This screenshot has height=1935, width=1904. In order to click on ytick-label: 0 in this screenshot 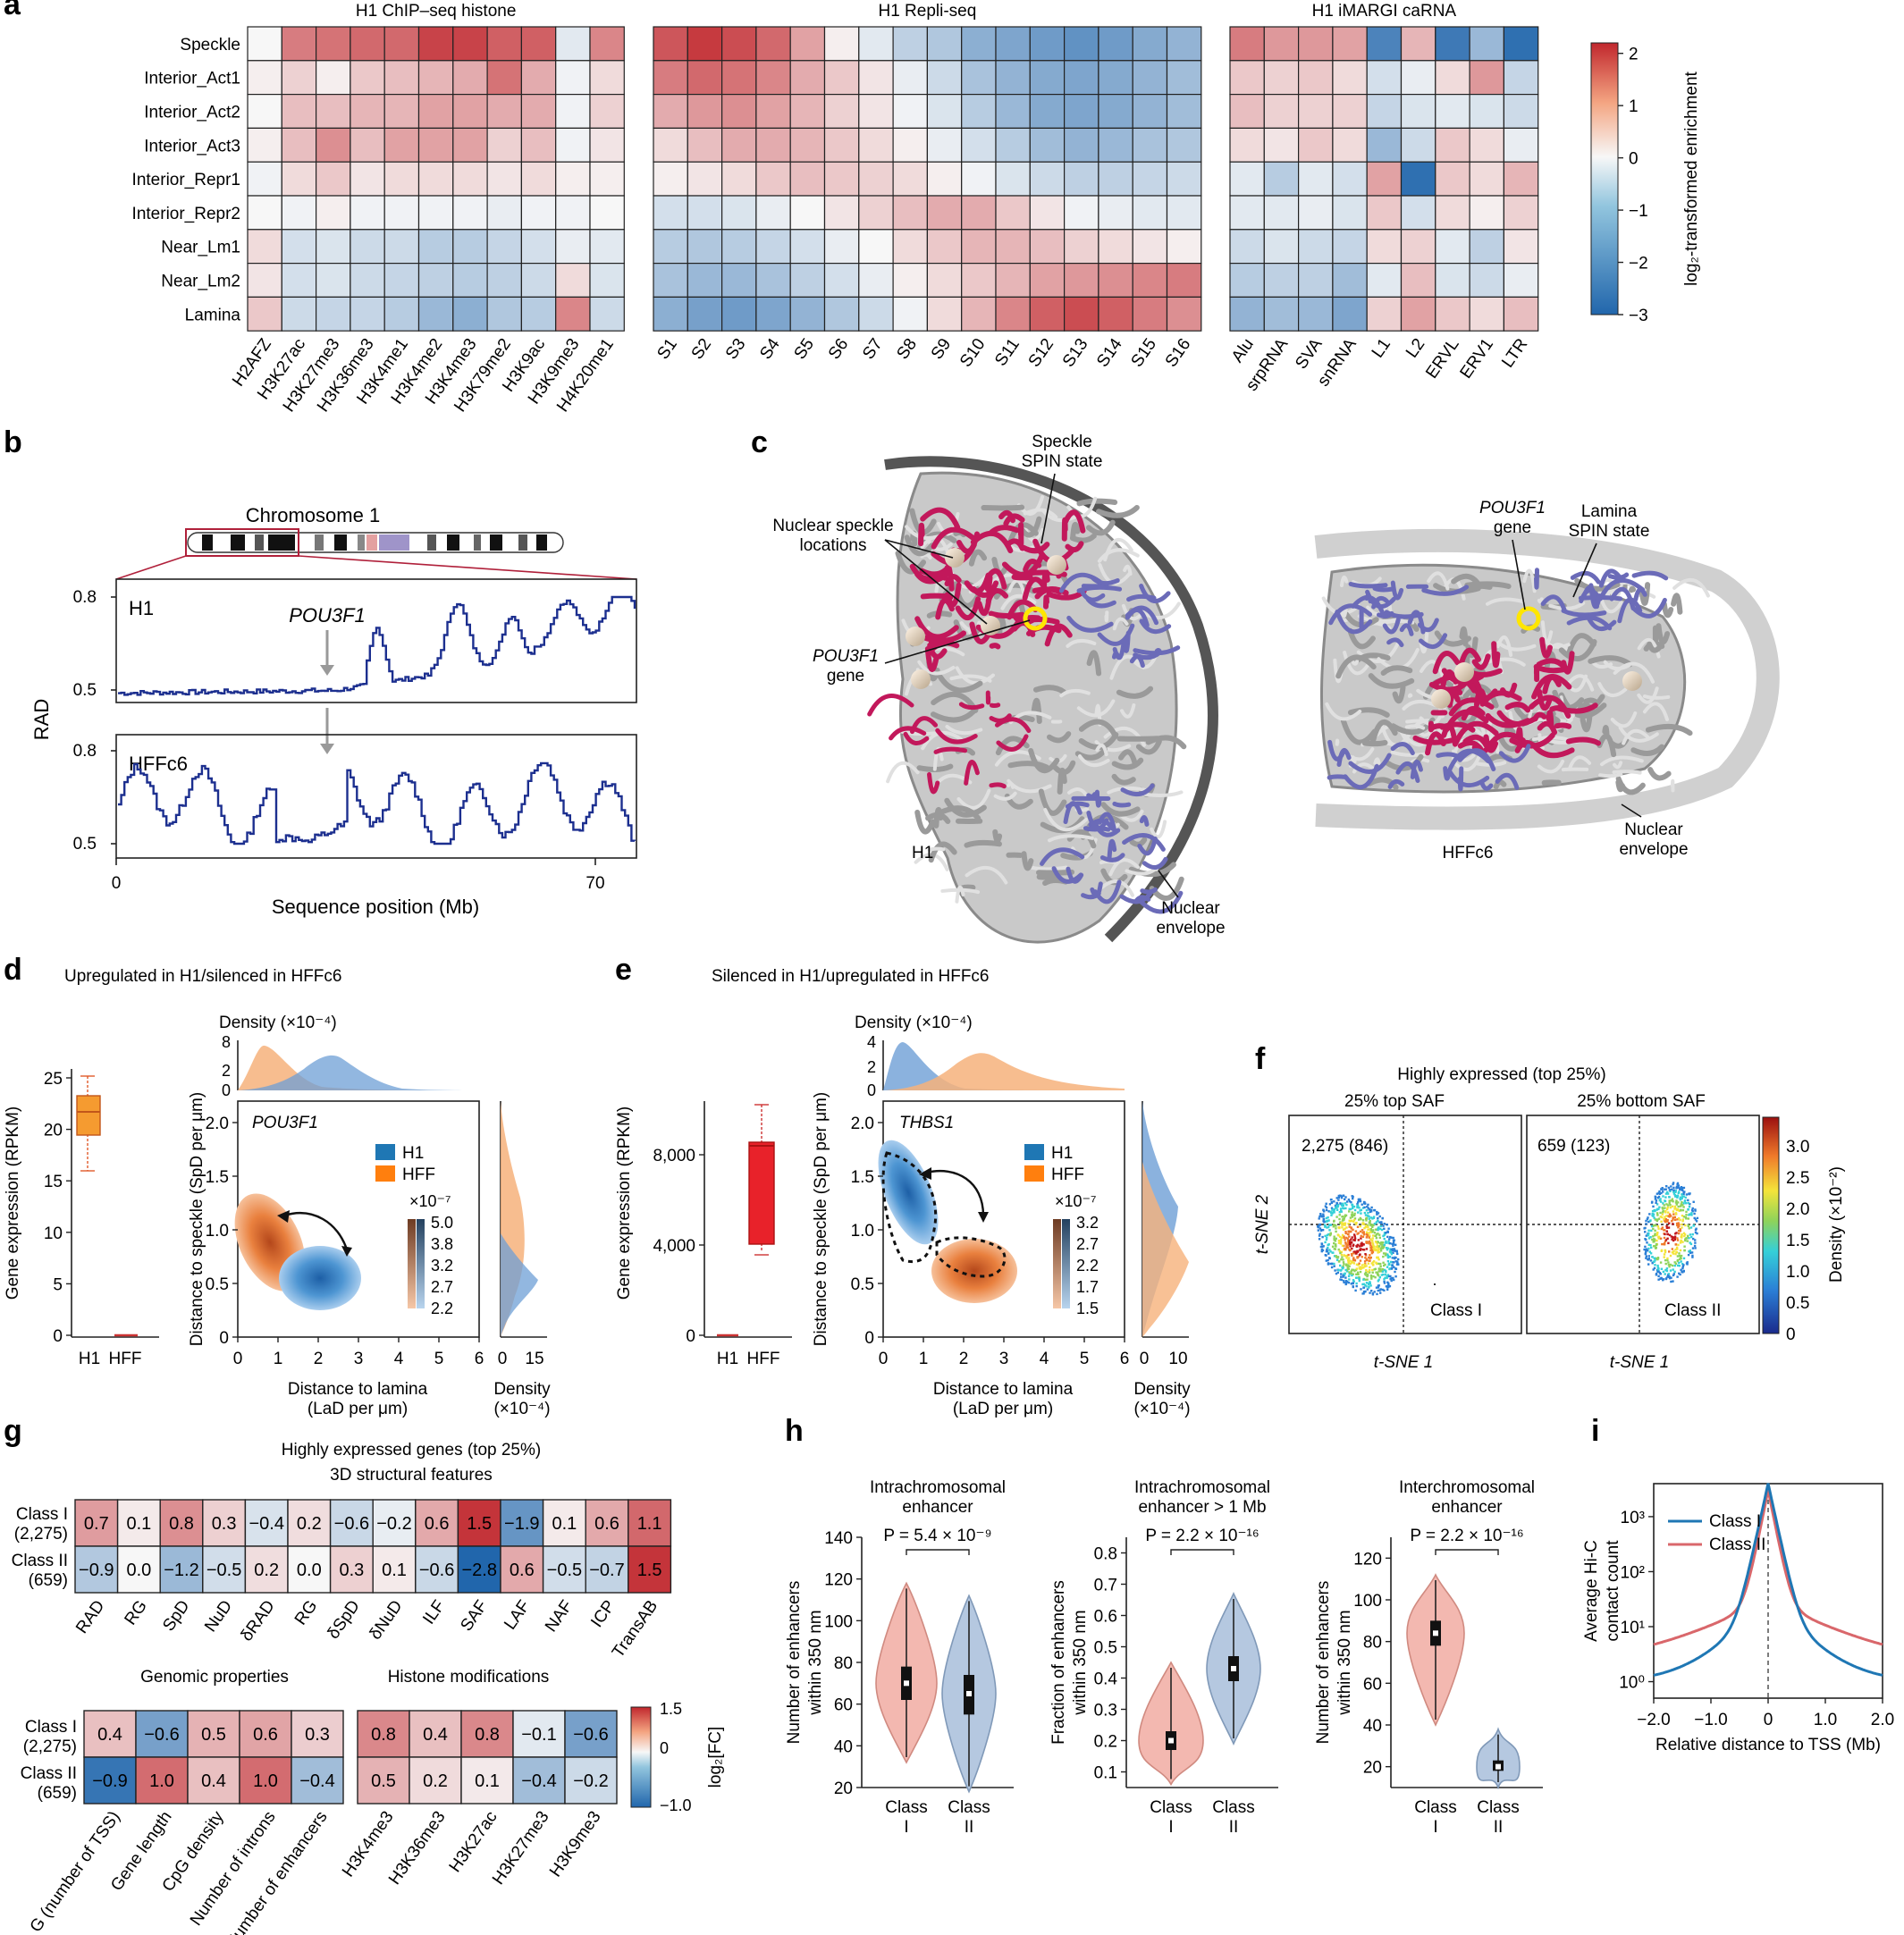, I will do `click(869, 1338)`.